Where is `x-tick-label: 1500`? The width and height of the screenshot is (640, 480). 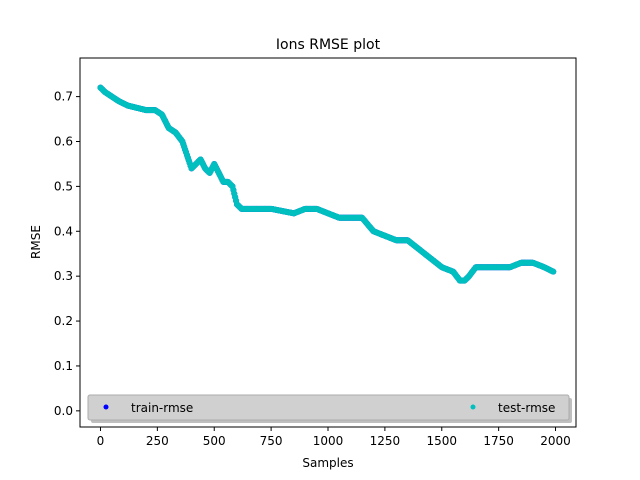
x-tick-label: 1500 is located at coordinates (441, 441).